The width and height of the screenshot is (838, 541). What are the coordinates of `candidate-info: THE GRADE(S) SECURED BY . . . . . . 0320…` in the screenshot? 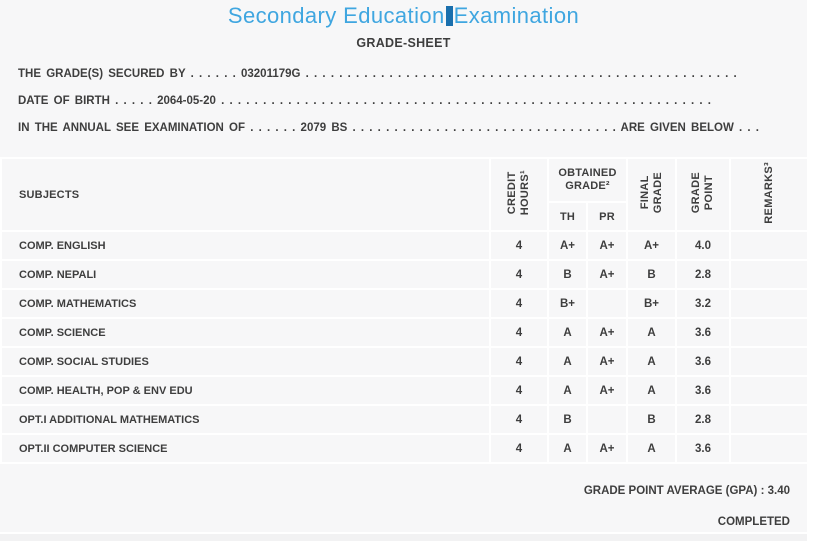 It's located at (403, 101).